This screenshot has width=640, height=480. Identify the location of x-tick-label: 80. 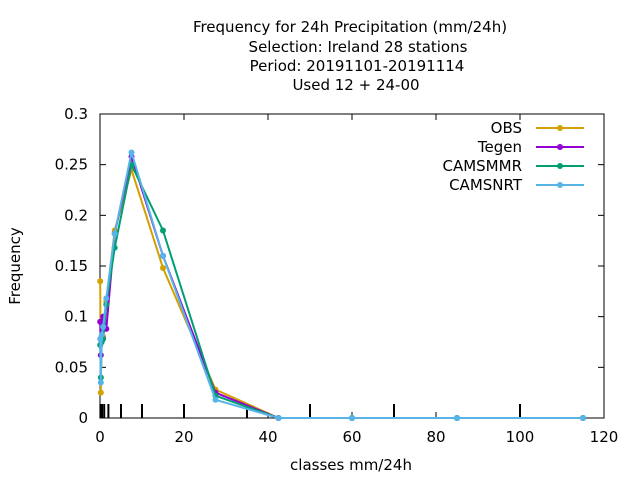
(435, 437).